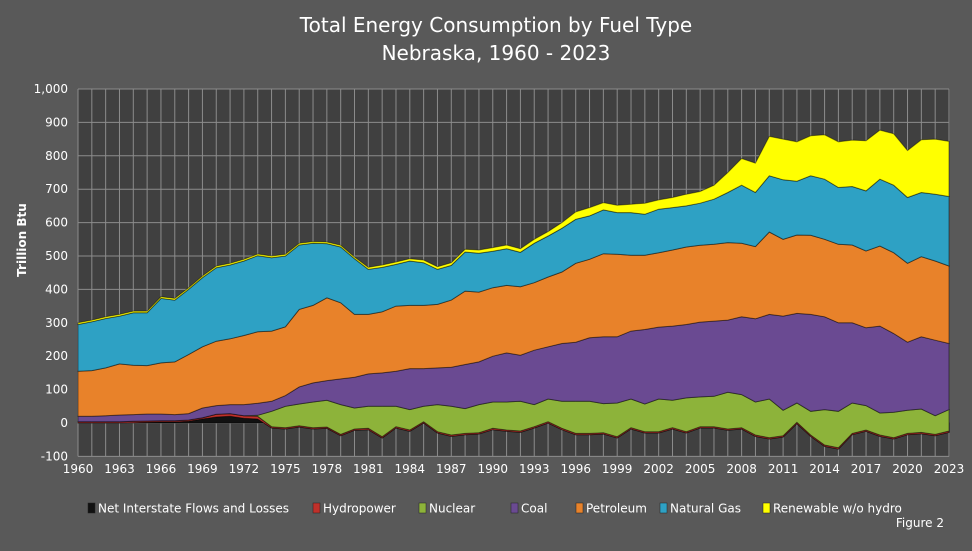 The height and width of the screenshot is (551, 972). What do you see at coordinates (534, 469) in the screenshot?
I see `x-tick-label: 1993` at bounding box center [534, 469].